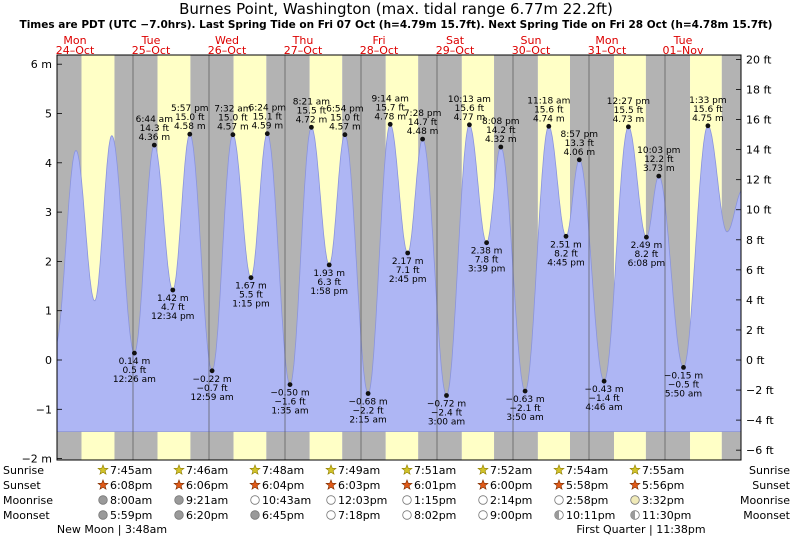 The height and width of the screenshot is (539, 793). I want to click on tide-high-annotation: 4.57 m, so click(345, 128).